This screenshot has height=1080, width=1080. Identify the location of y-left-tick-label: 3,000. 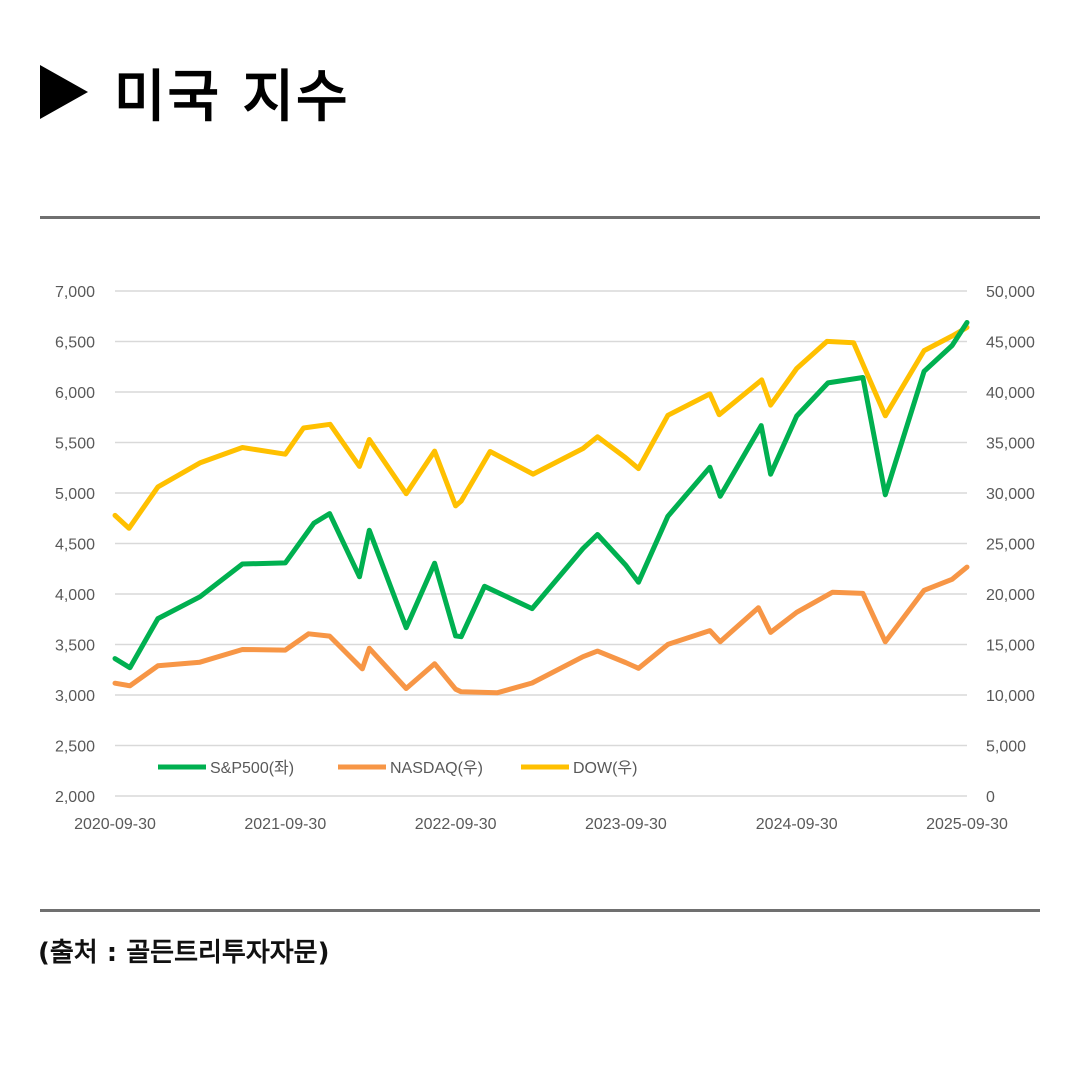
(75, 696).